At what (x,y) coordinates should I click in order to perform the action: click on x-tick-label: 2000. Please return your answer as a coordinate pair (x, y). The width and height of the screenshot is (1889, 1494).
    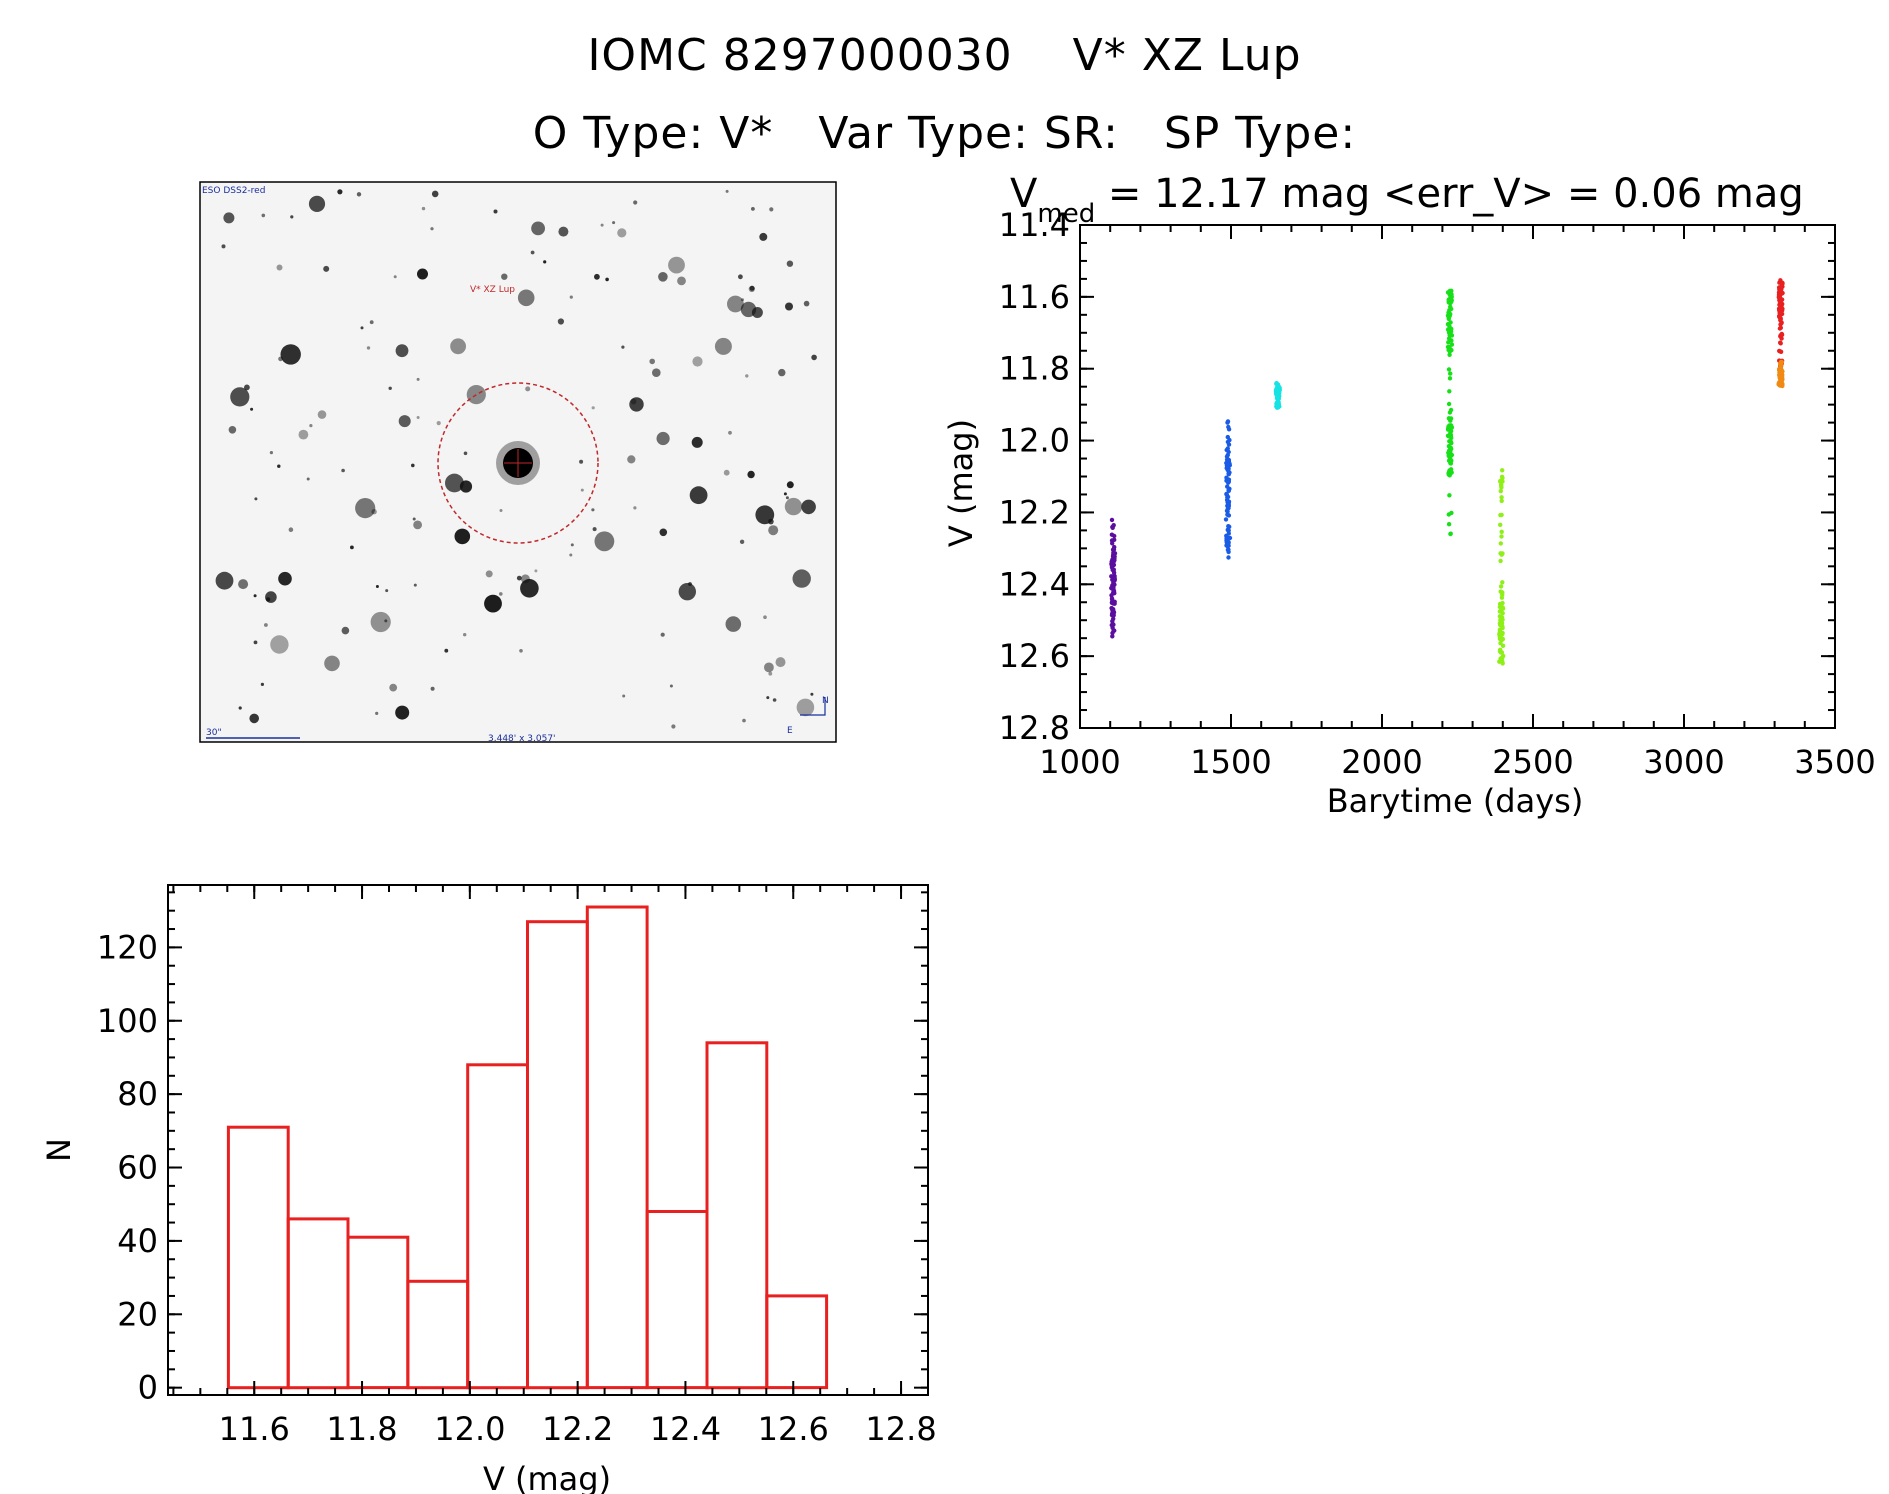
    Looking at the image, I should click on (1381, 762).